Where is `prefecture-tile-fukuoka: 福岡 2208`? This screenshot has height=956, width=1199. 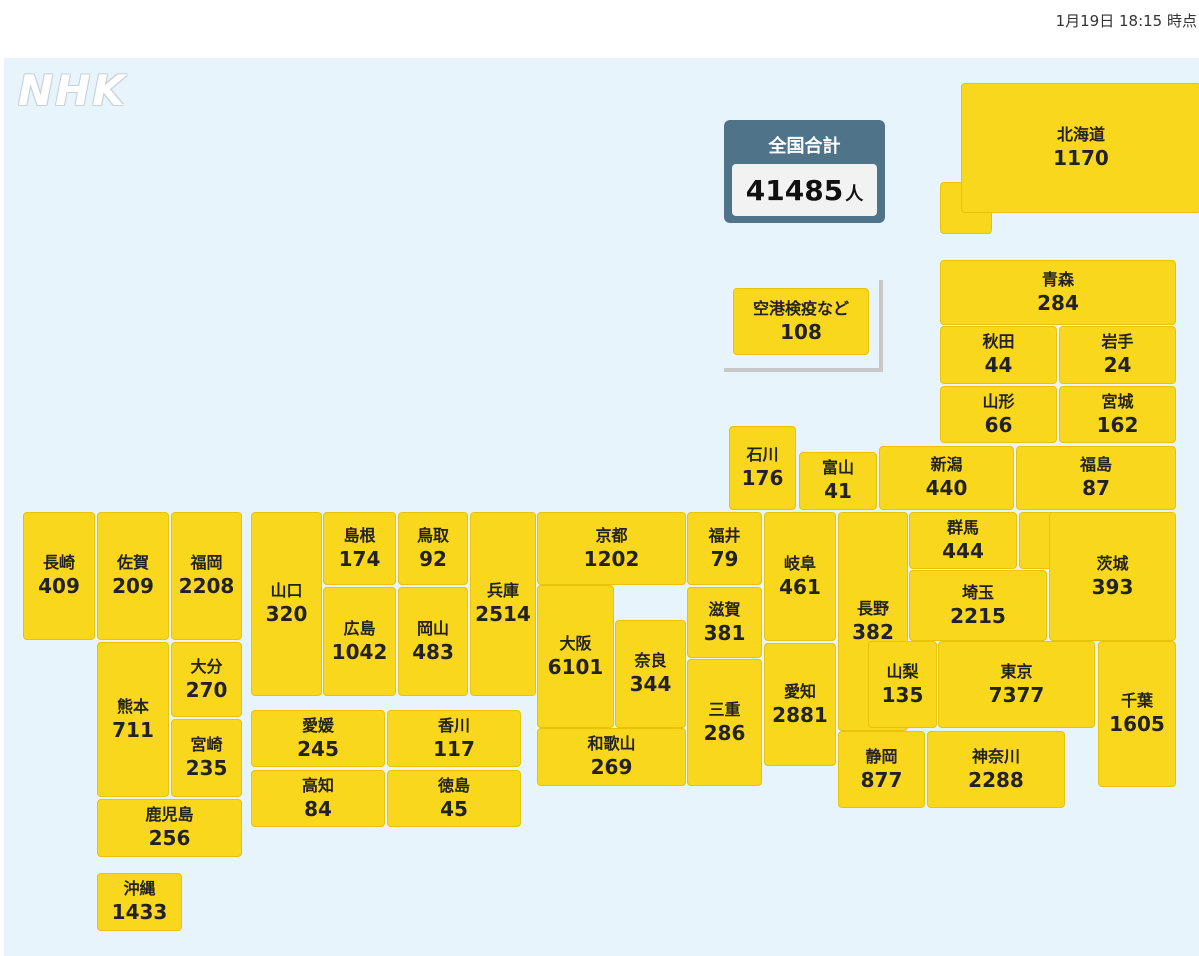 prefecture-tile-fukuoka: 福岡 2208 is located at coordinates (206, 576).